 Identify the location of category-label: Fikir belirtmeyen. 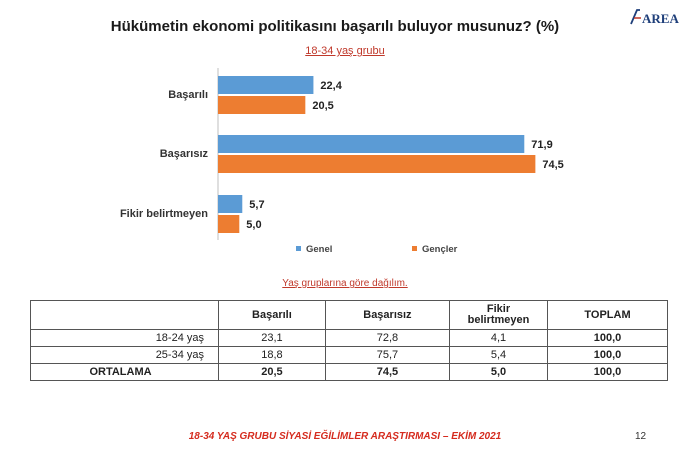
(164, 214).